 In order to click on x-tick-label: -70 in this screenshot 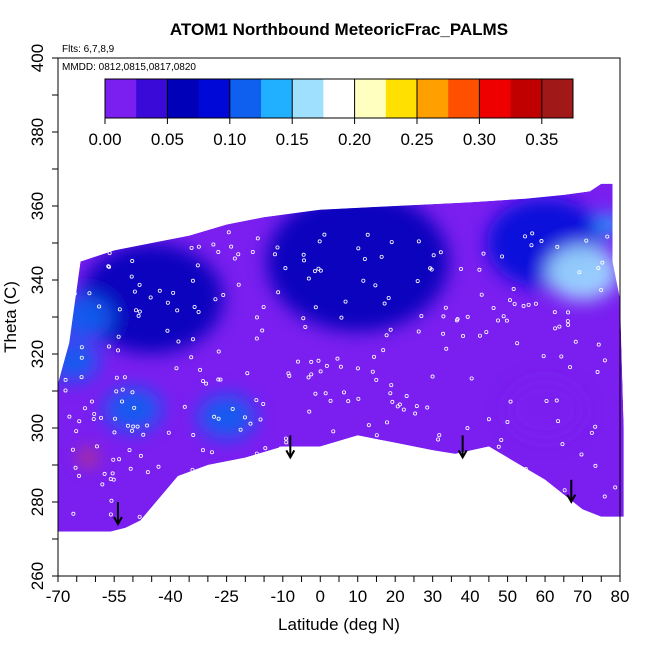, I will do `click(58, 596)`.